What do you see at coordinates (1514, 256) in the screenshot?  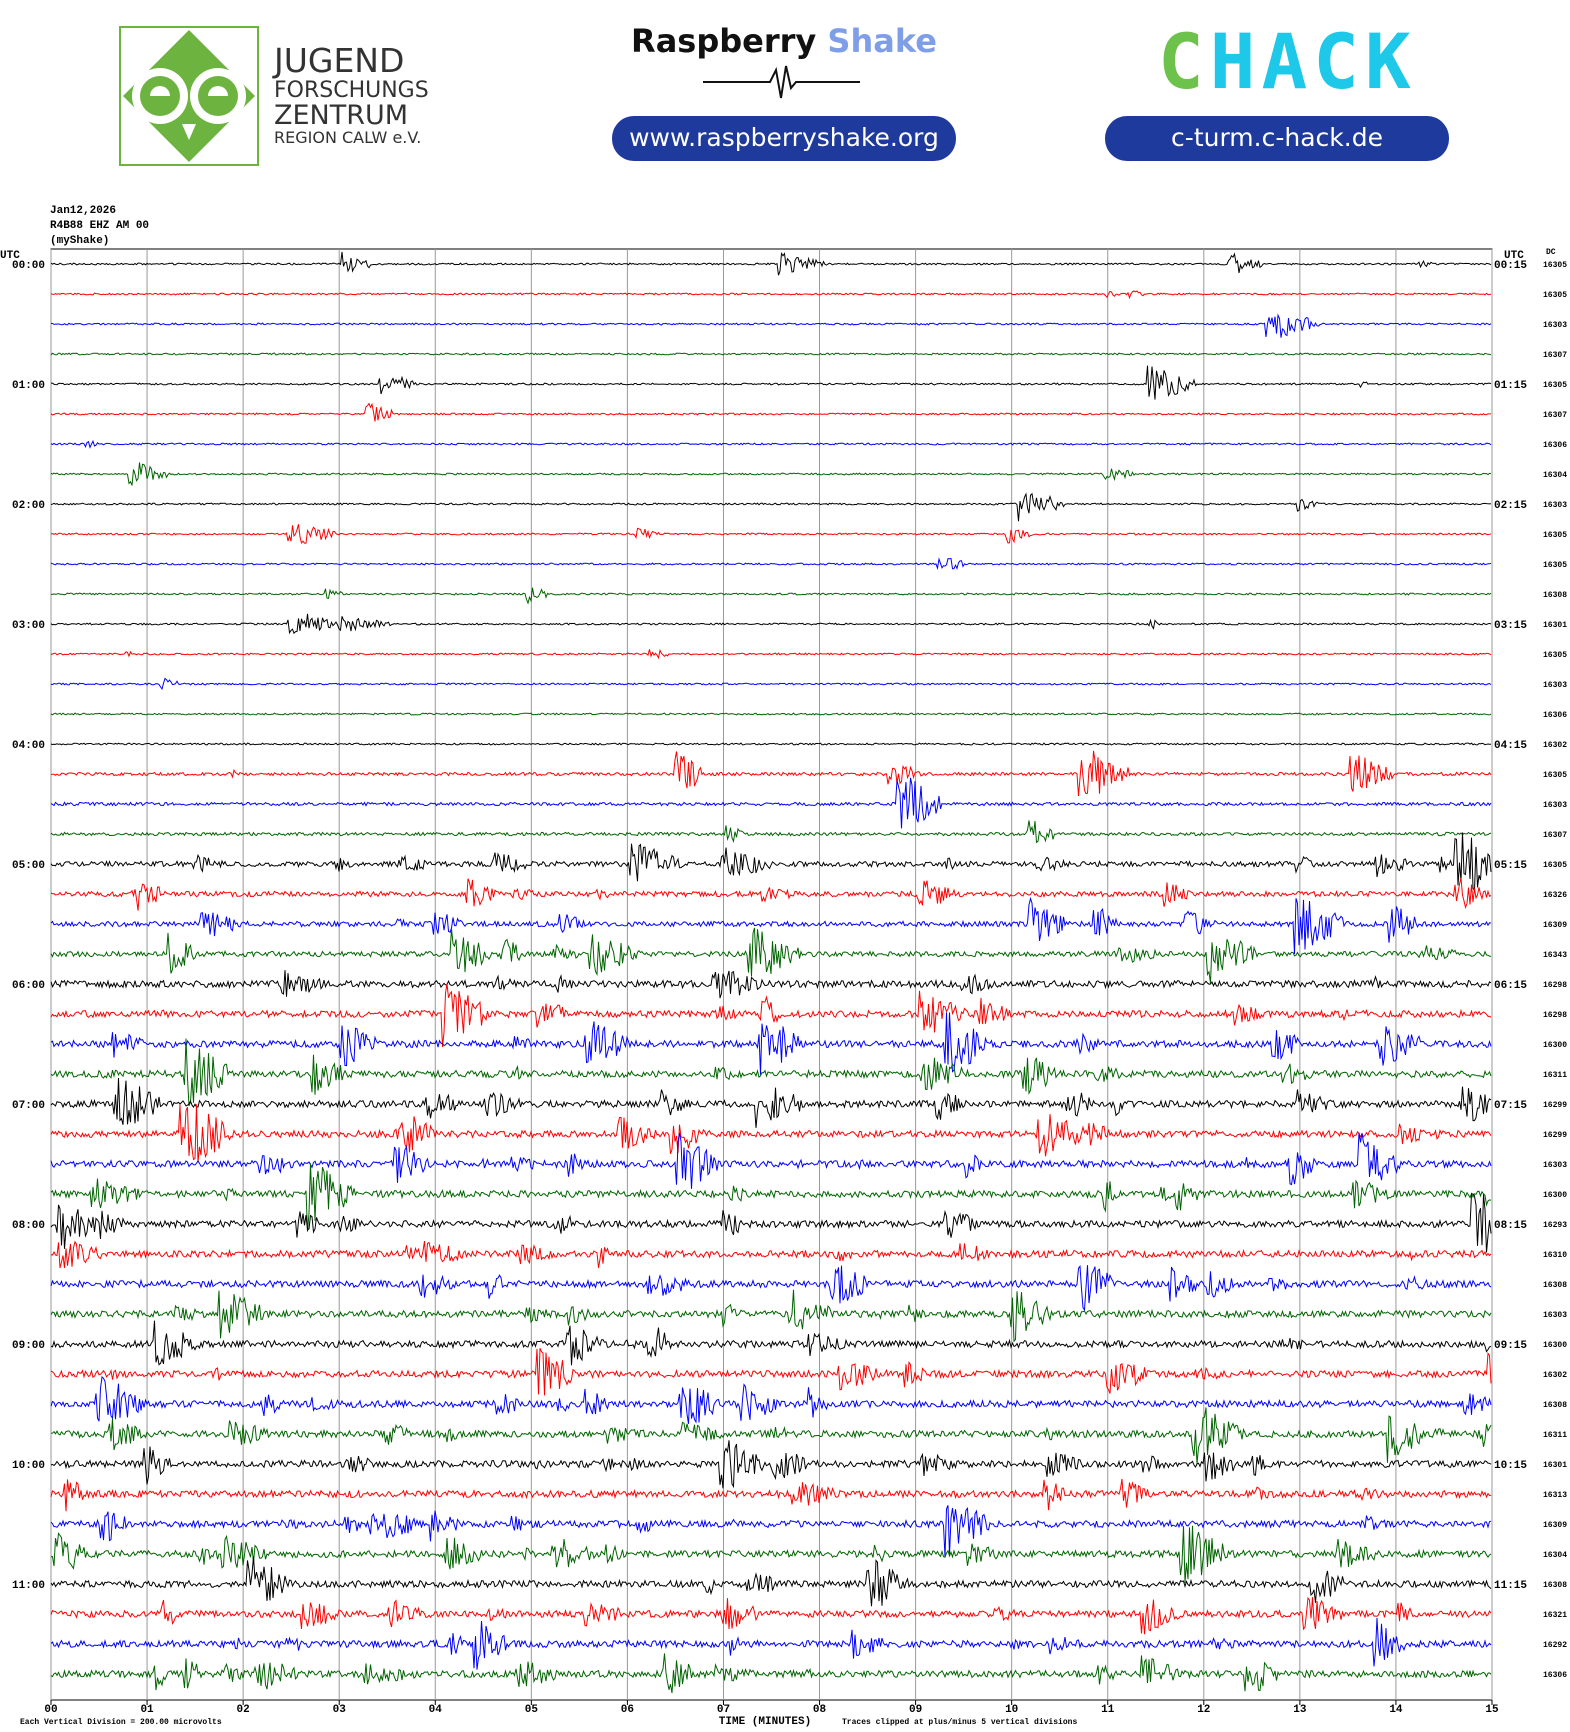 I see `right-axis-label: UTC` at bounding box center [1514, 256].